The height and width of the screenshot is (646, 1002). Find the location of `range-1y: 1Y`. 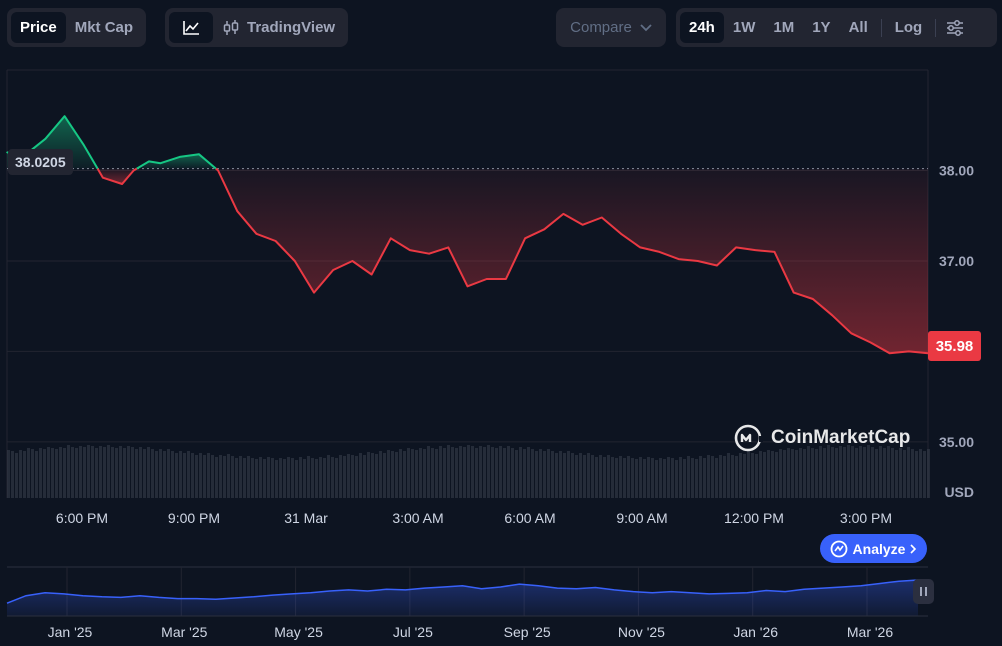

range-1y: 1Y is located at coordinates (821, 27).